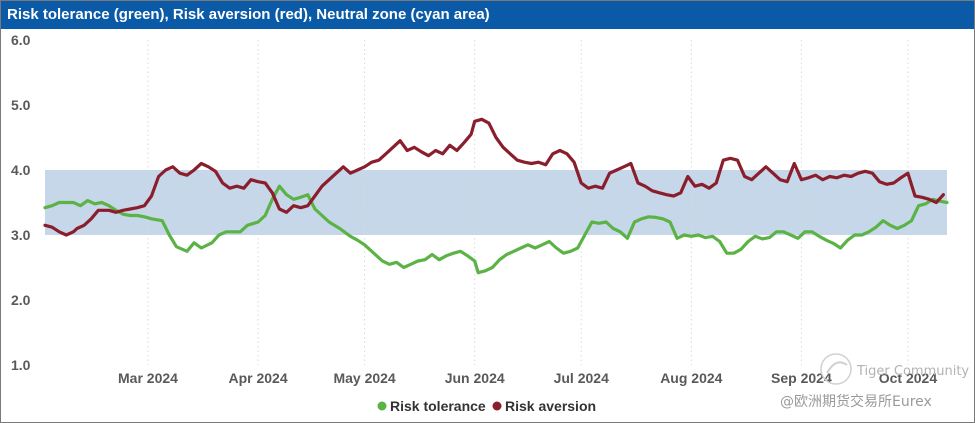  I want to click on x-tick-label: Mar 2024, so click(148, 378).